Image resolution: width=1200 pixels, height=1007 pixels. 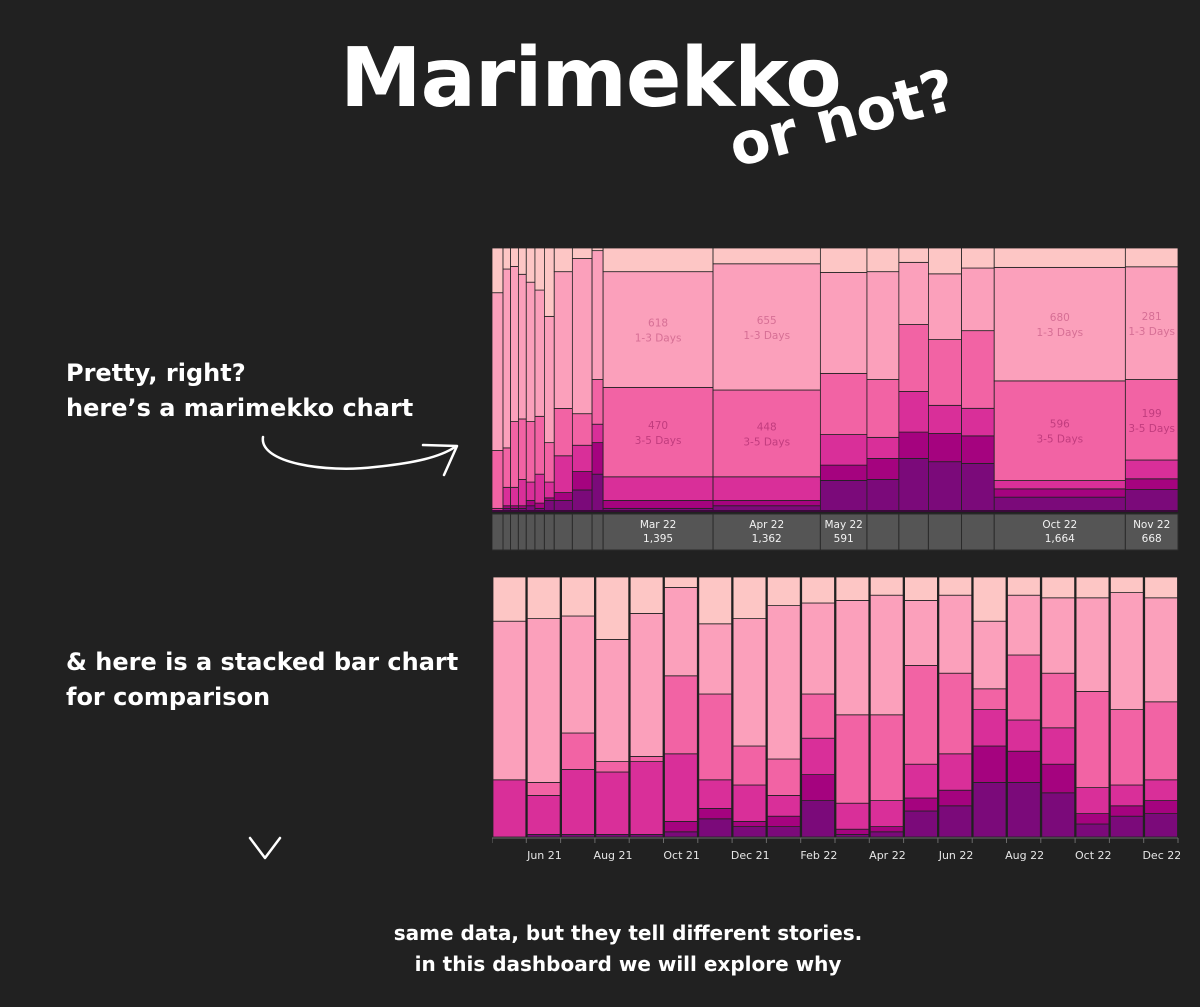 What do you see at coordinates (1024, 855) in the screenshot?
I see `x-tick-label: Aug 22` at bounding box center [1024, 855].